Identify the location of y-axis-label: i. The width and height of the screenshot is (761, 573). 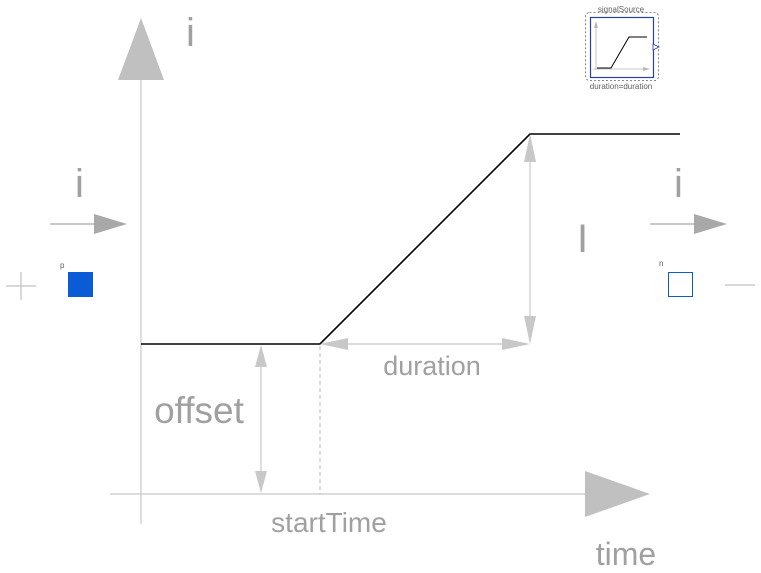
(190, 33).